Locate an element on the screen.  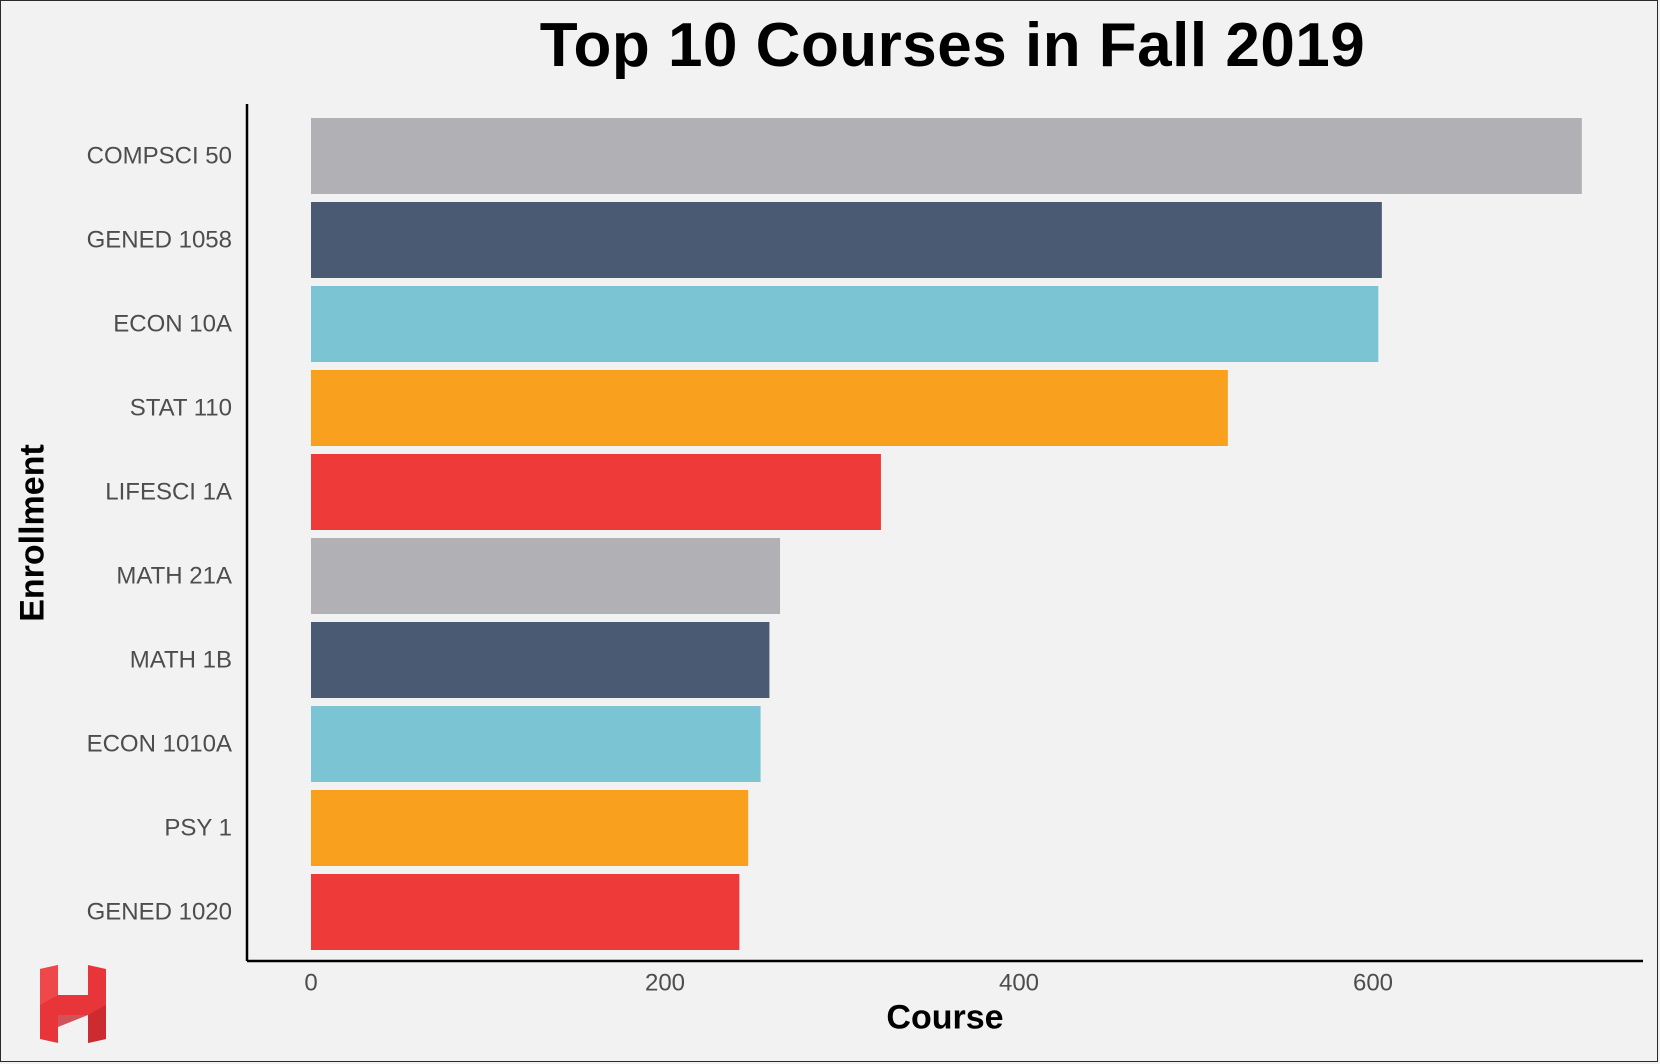
category-label-stat-110: STAT 110 is located at coordinates (181, 408).